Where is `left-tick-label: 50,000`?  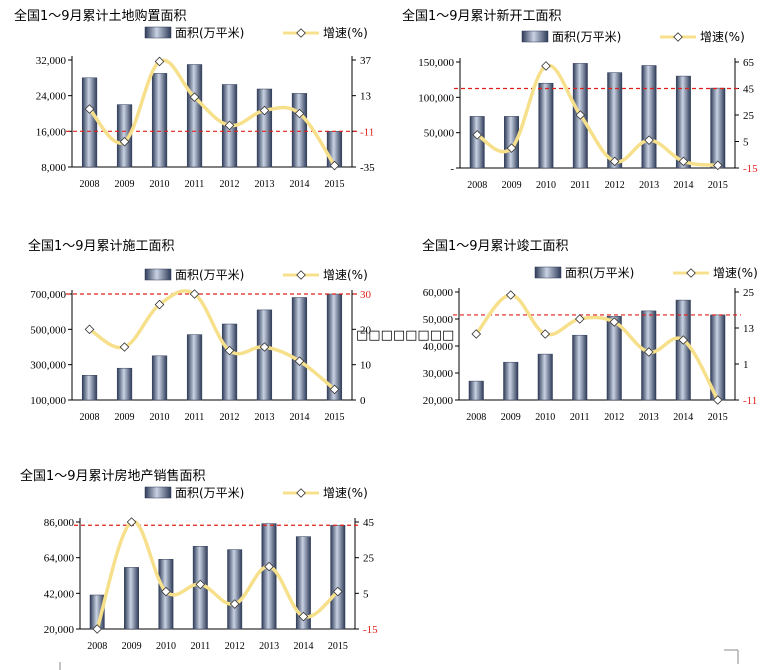 left-tick-label: 50,000 is located at coordinates (439, 134).